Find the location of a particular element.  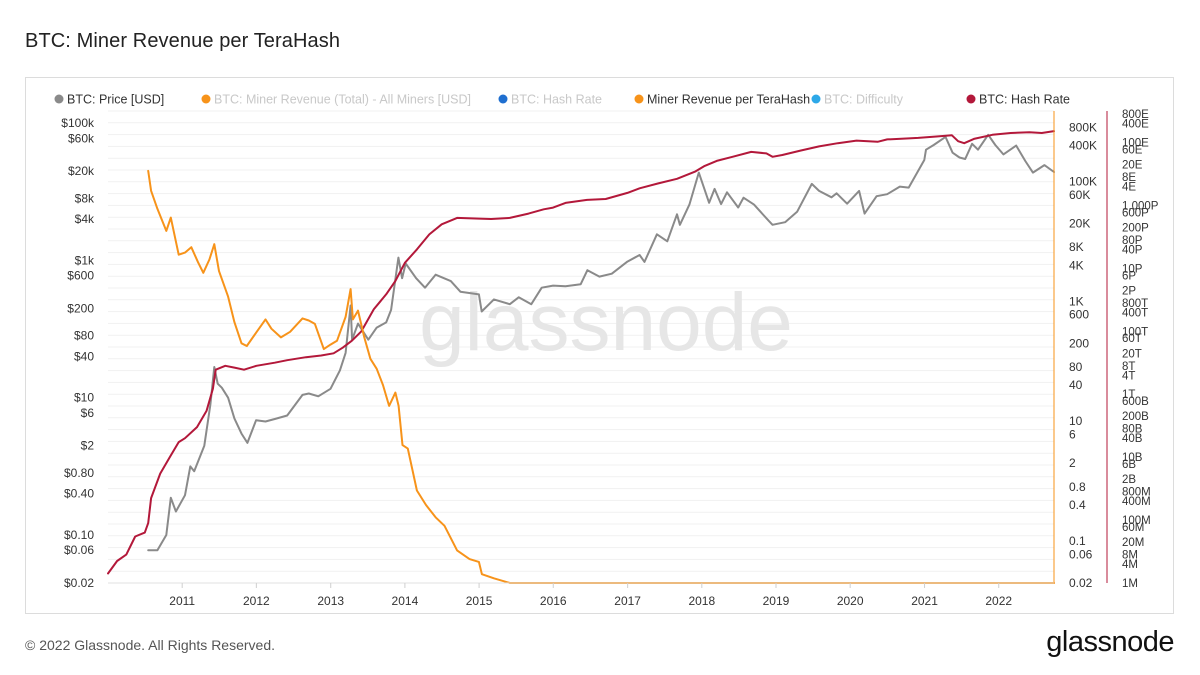

x-axis-tick: 2022 is located at coordinates (998, 601).